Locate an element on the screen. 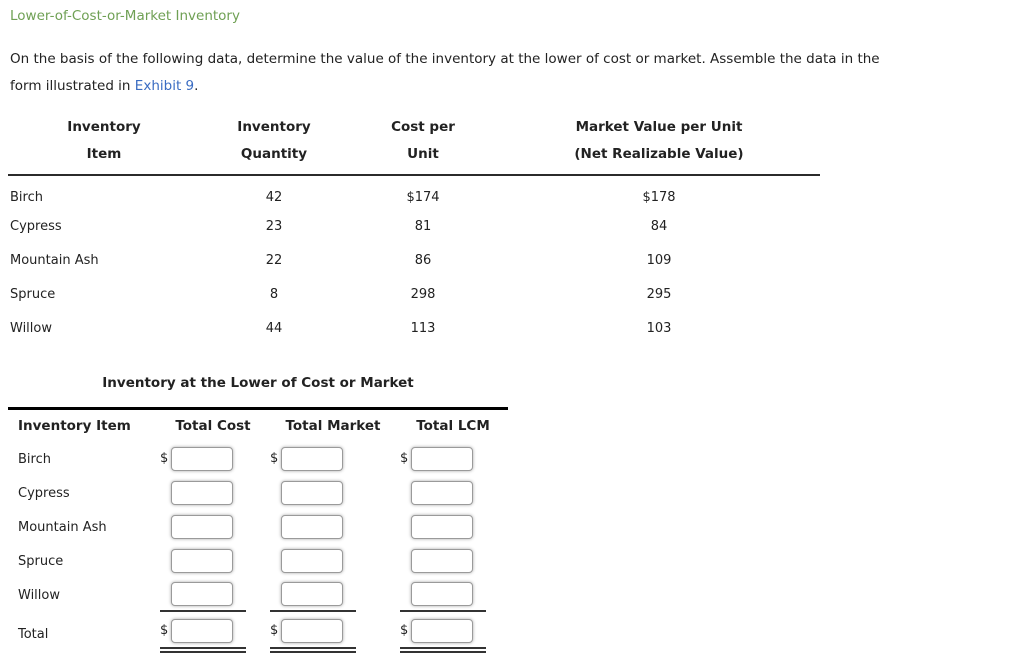  lcm-header-inventory-item: Inventory Item is located at coordinates (83, 425).